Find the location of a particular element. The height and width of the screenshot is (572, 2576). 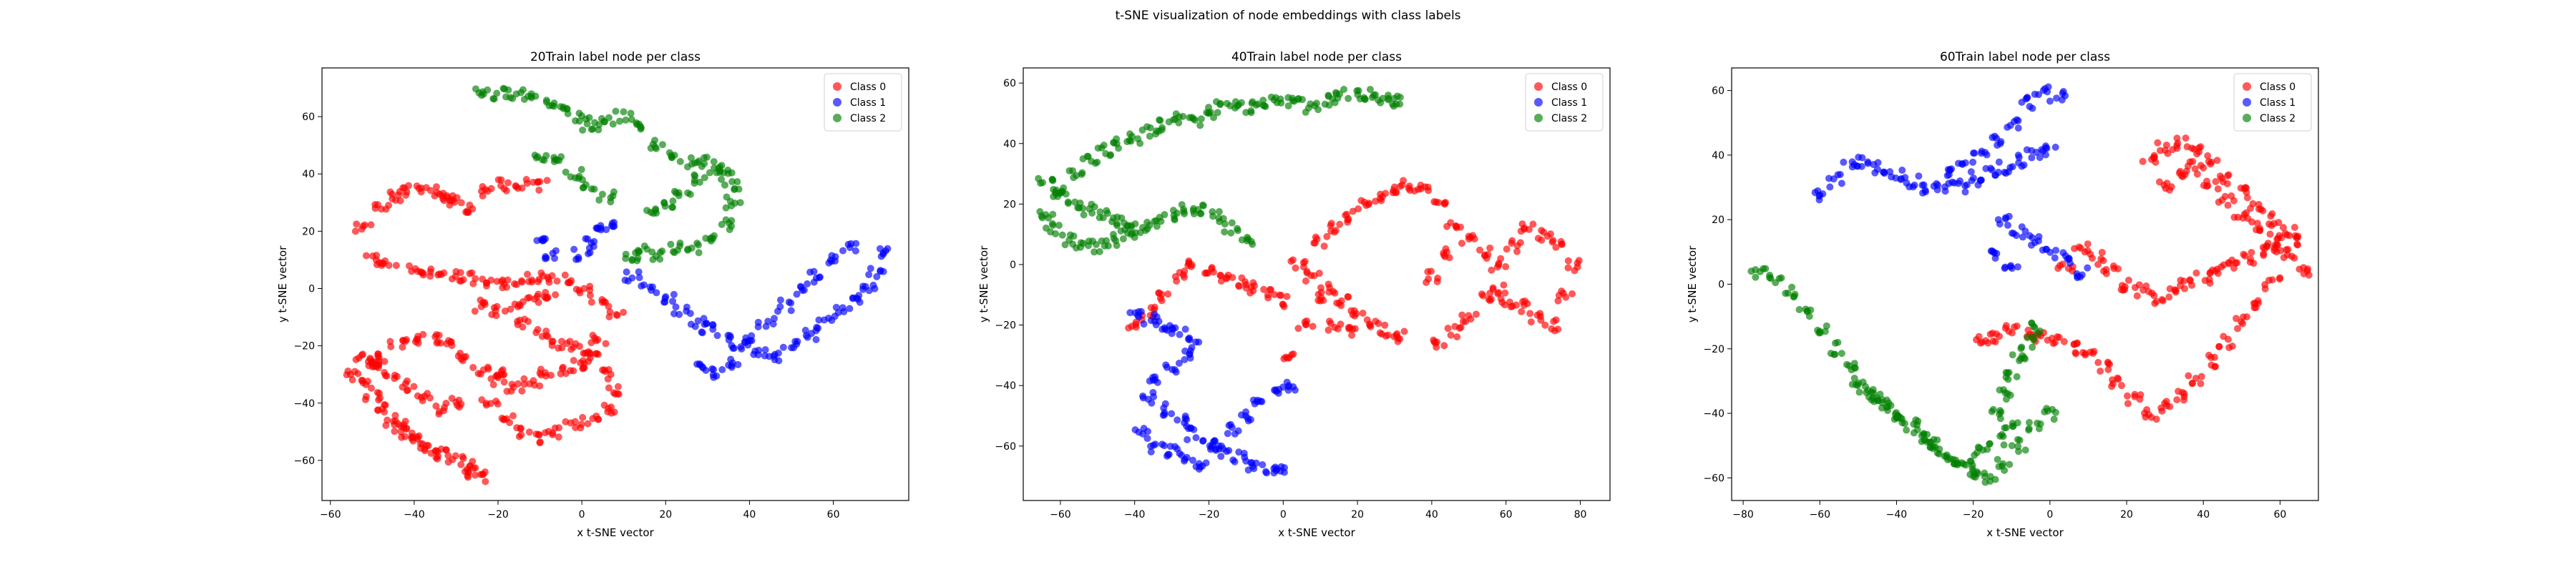

legend-marker is located at coordinates (837, 86).